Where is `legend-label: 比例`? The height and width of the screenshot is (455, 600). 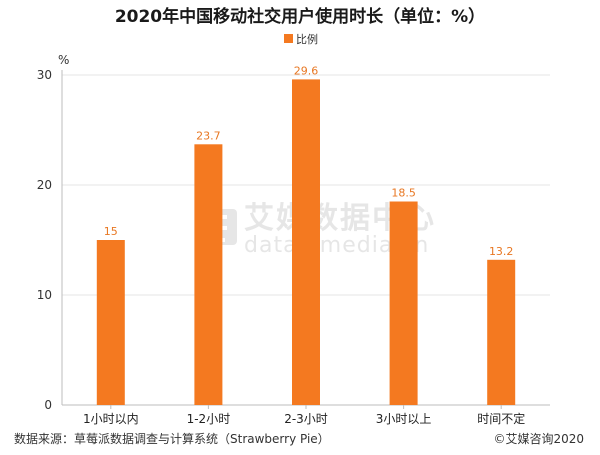 legend-label: 比例 is located at coordinates (307, 39).